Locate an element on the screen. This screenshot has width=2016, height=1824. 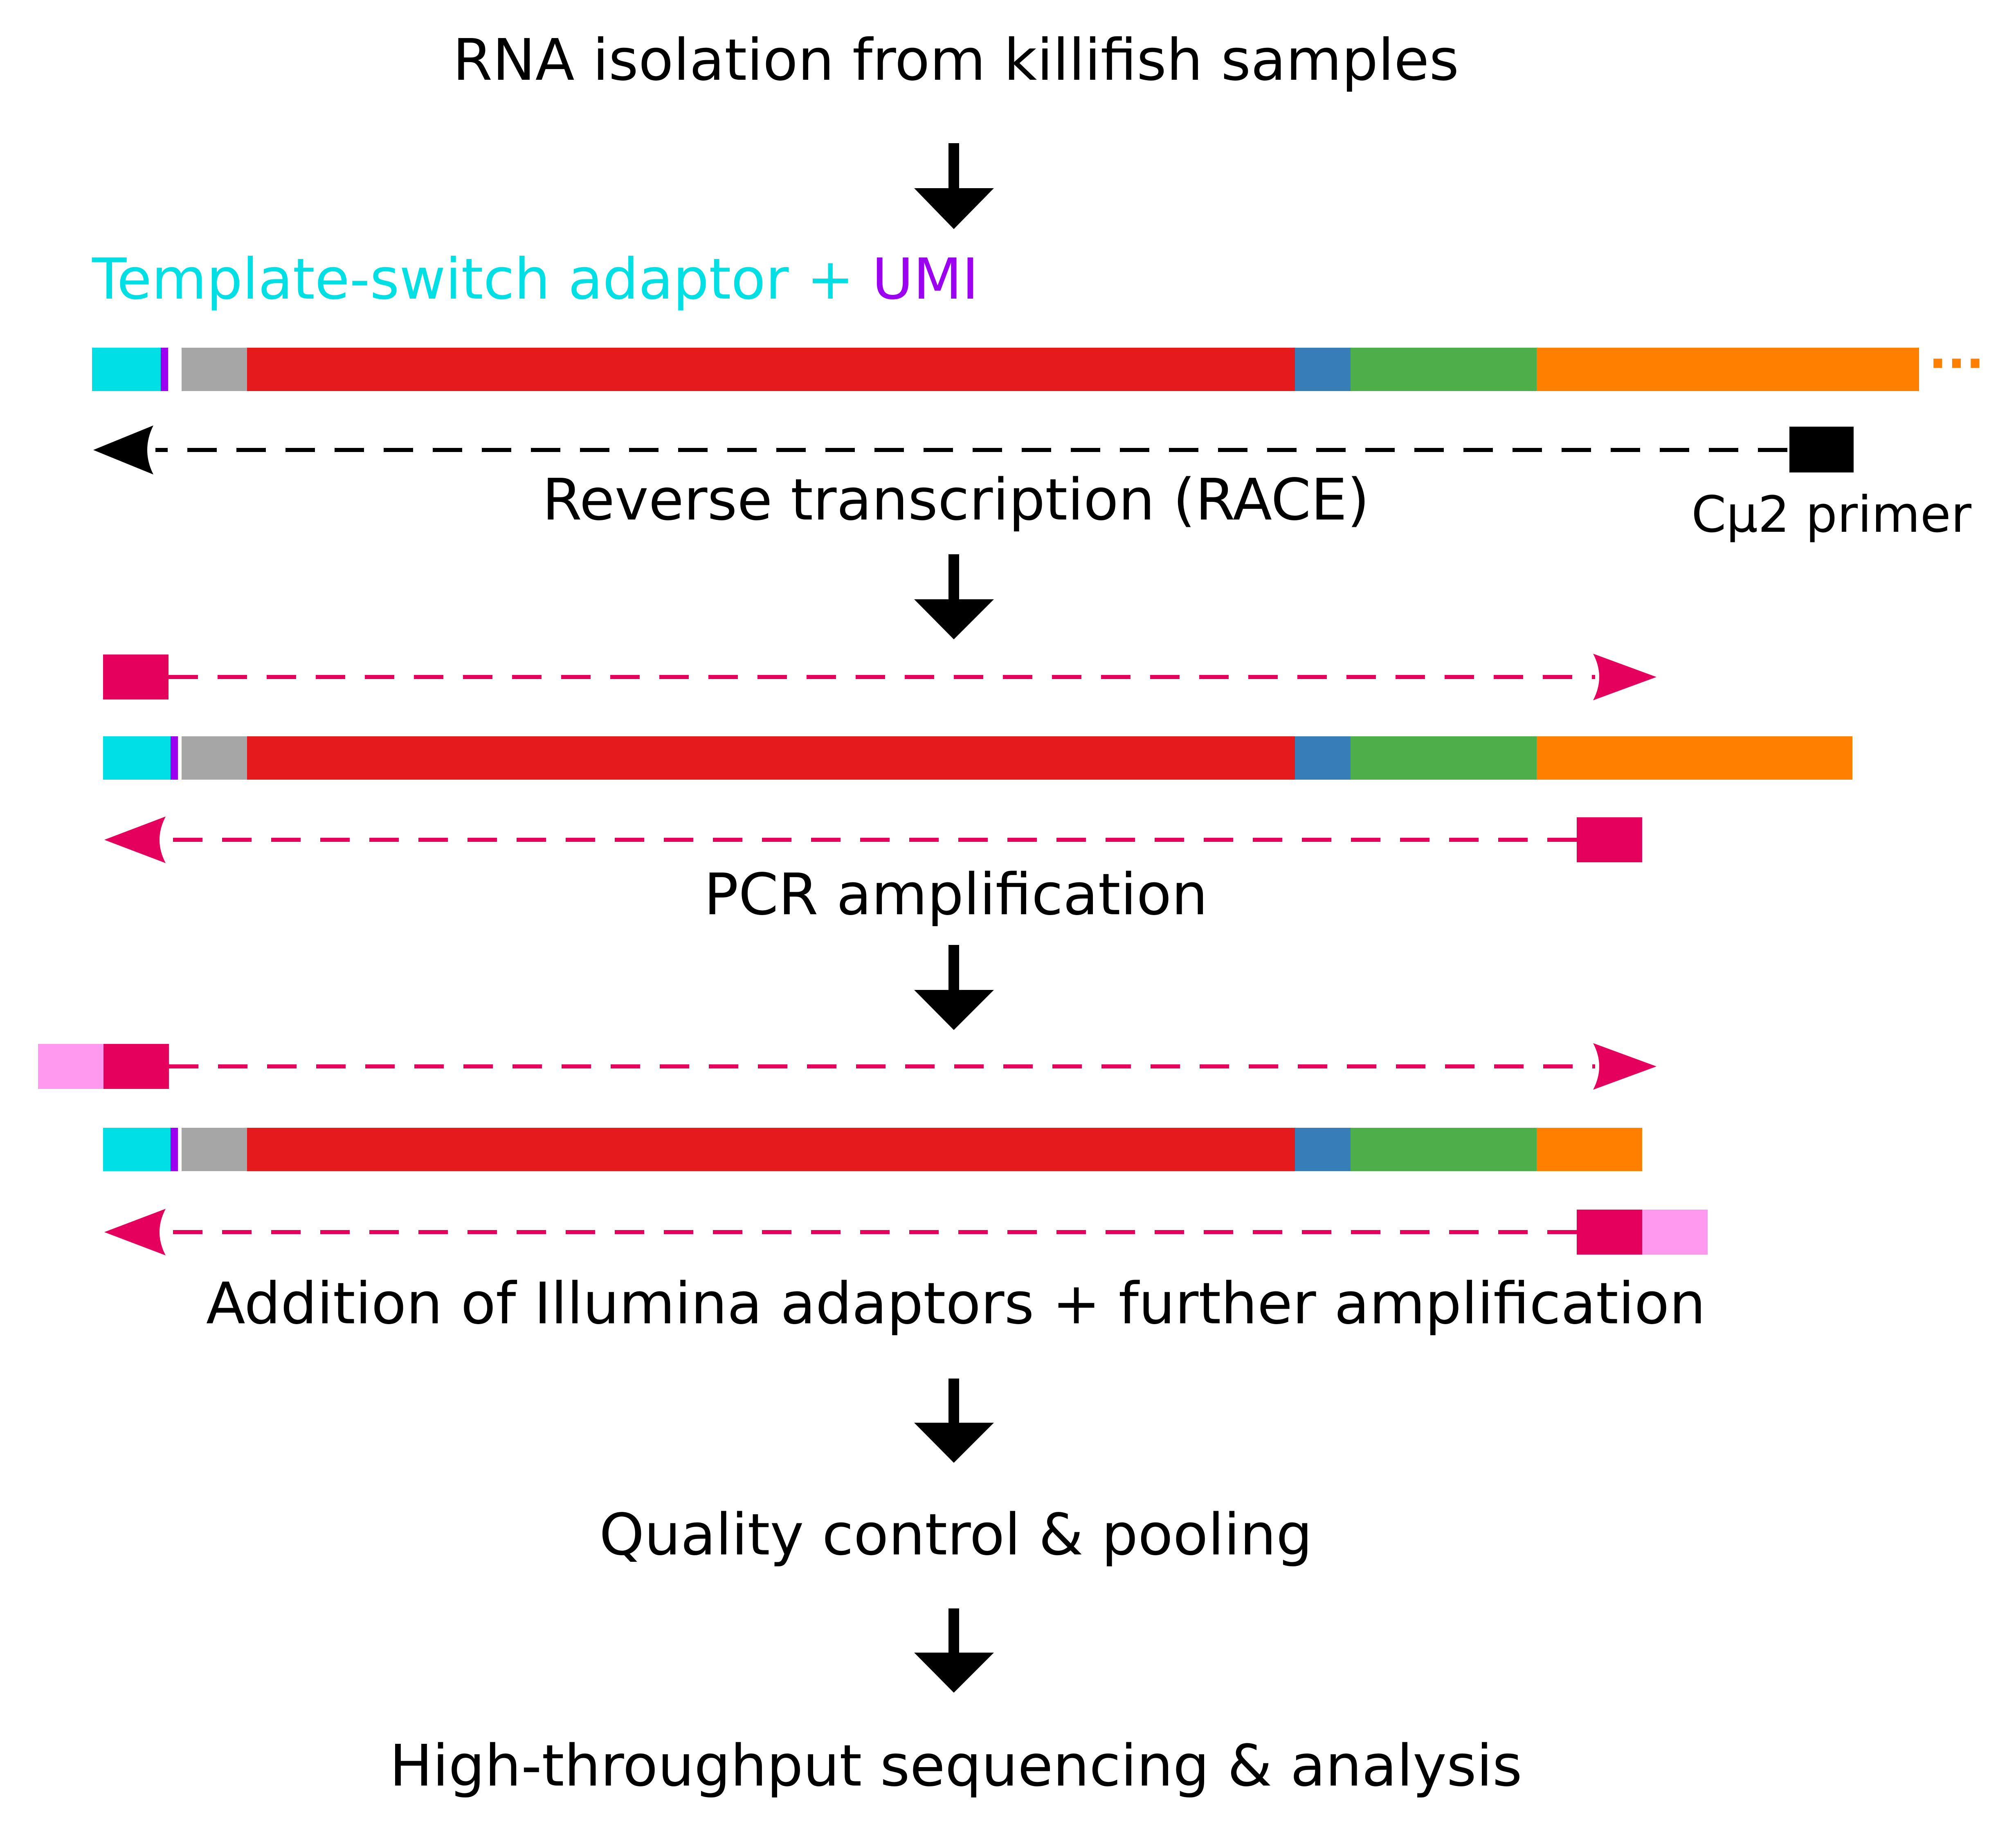
amplicon-sequence is located at coordinates (872, 1149).